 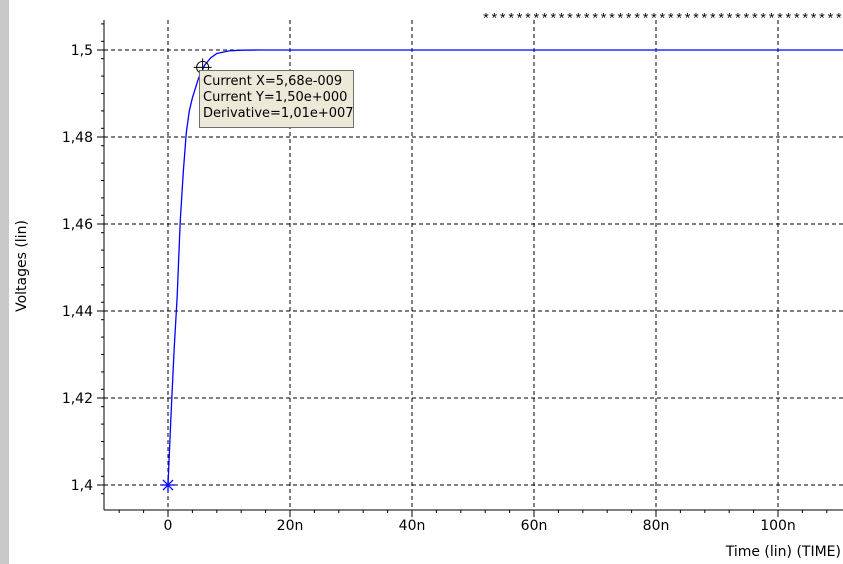 I want to click on x-tick-label: 0, so click(x=168, y=526).